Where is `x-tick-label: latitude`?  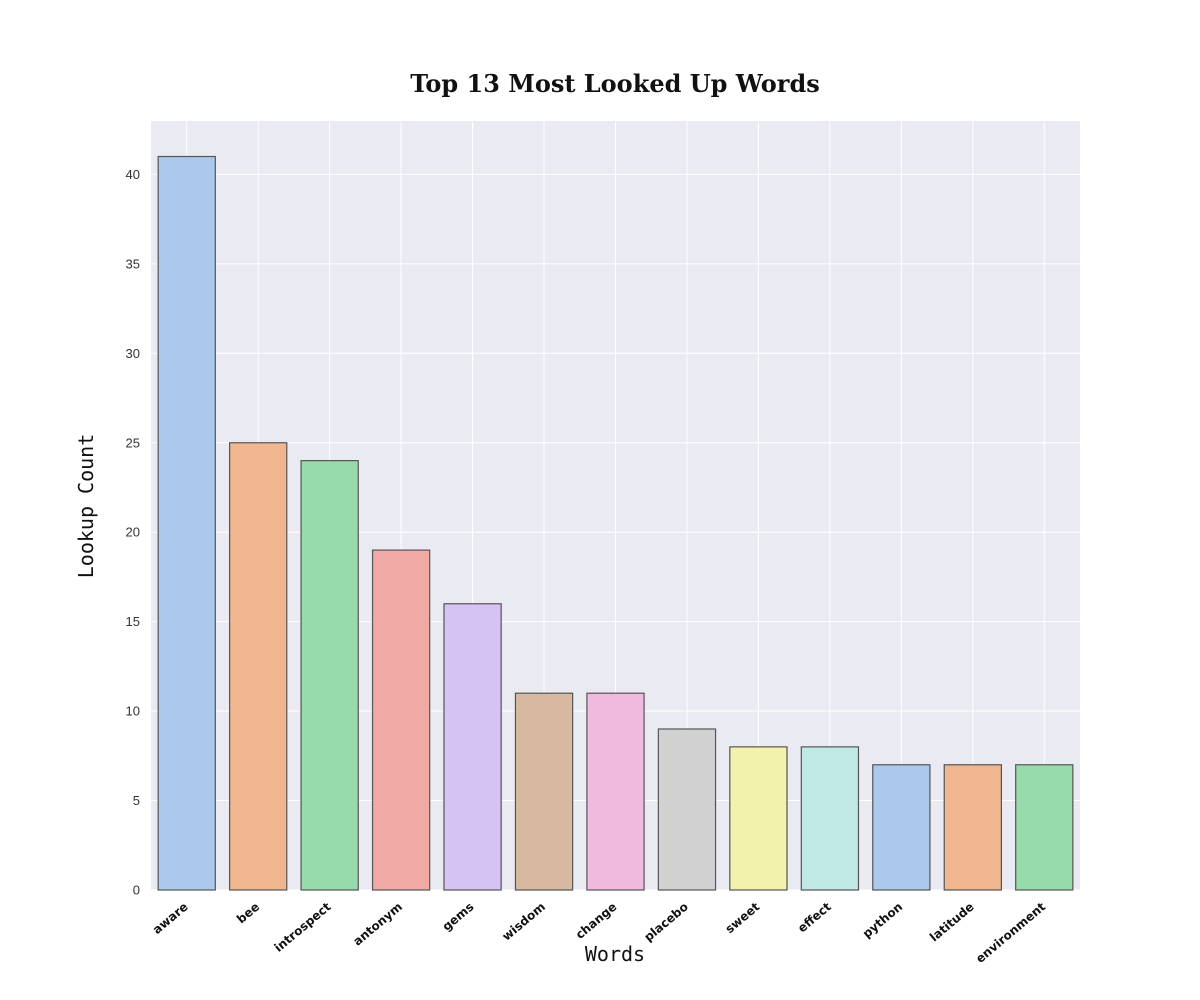
x-tick-label: latitude is located at coordinates (952, 922).